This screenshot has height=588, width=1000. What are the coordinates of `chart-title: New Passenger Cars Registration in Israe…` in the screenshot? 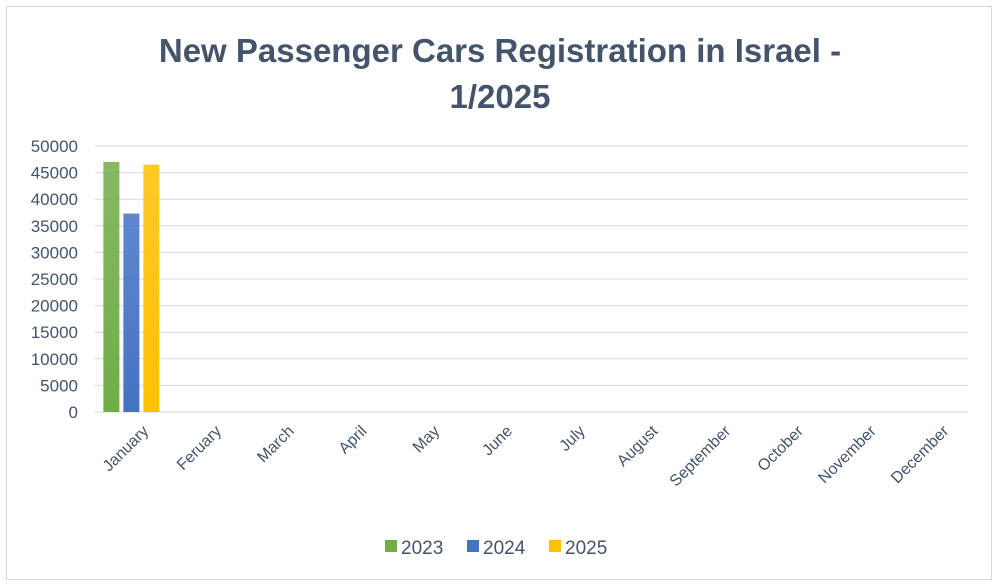 It's located at (500, 73).